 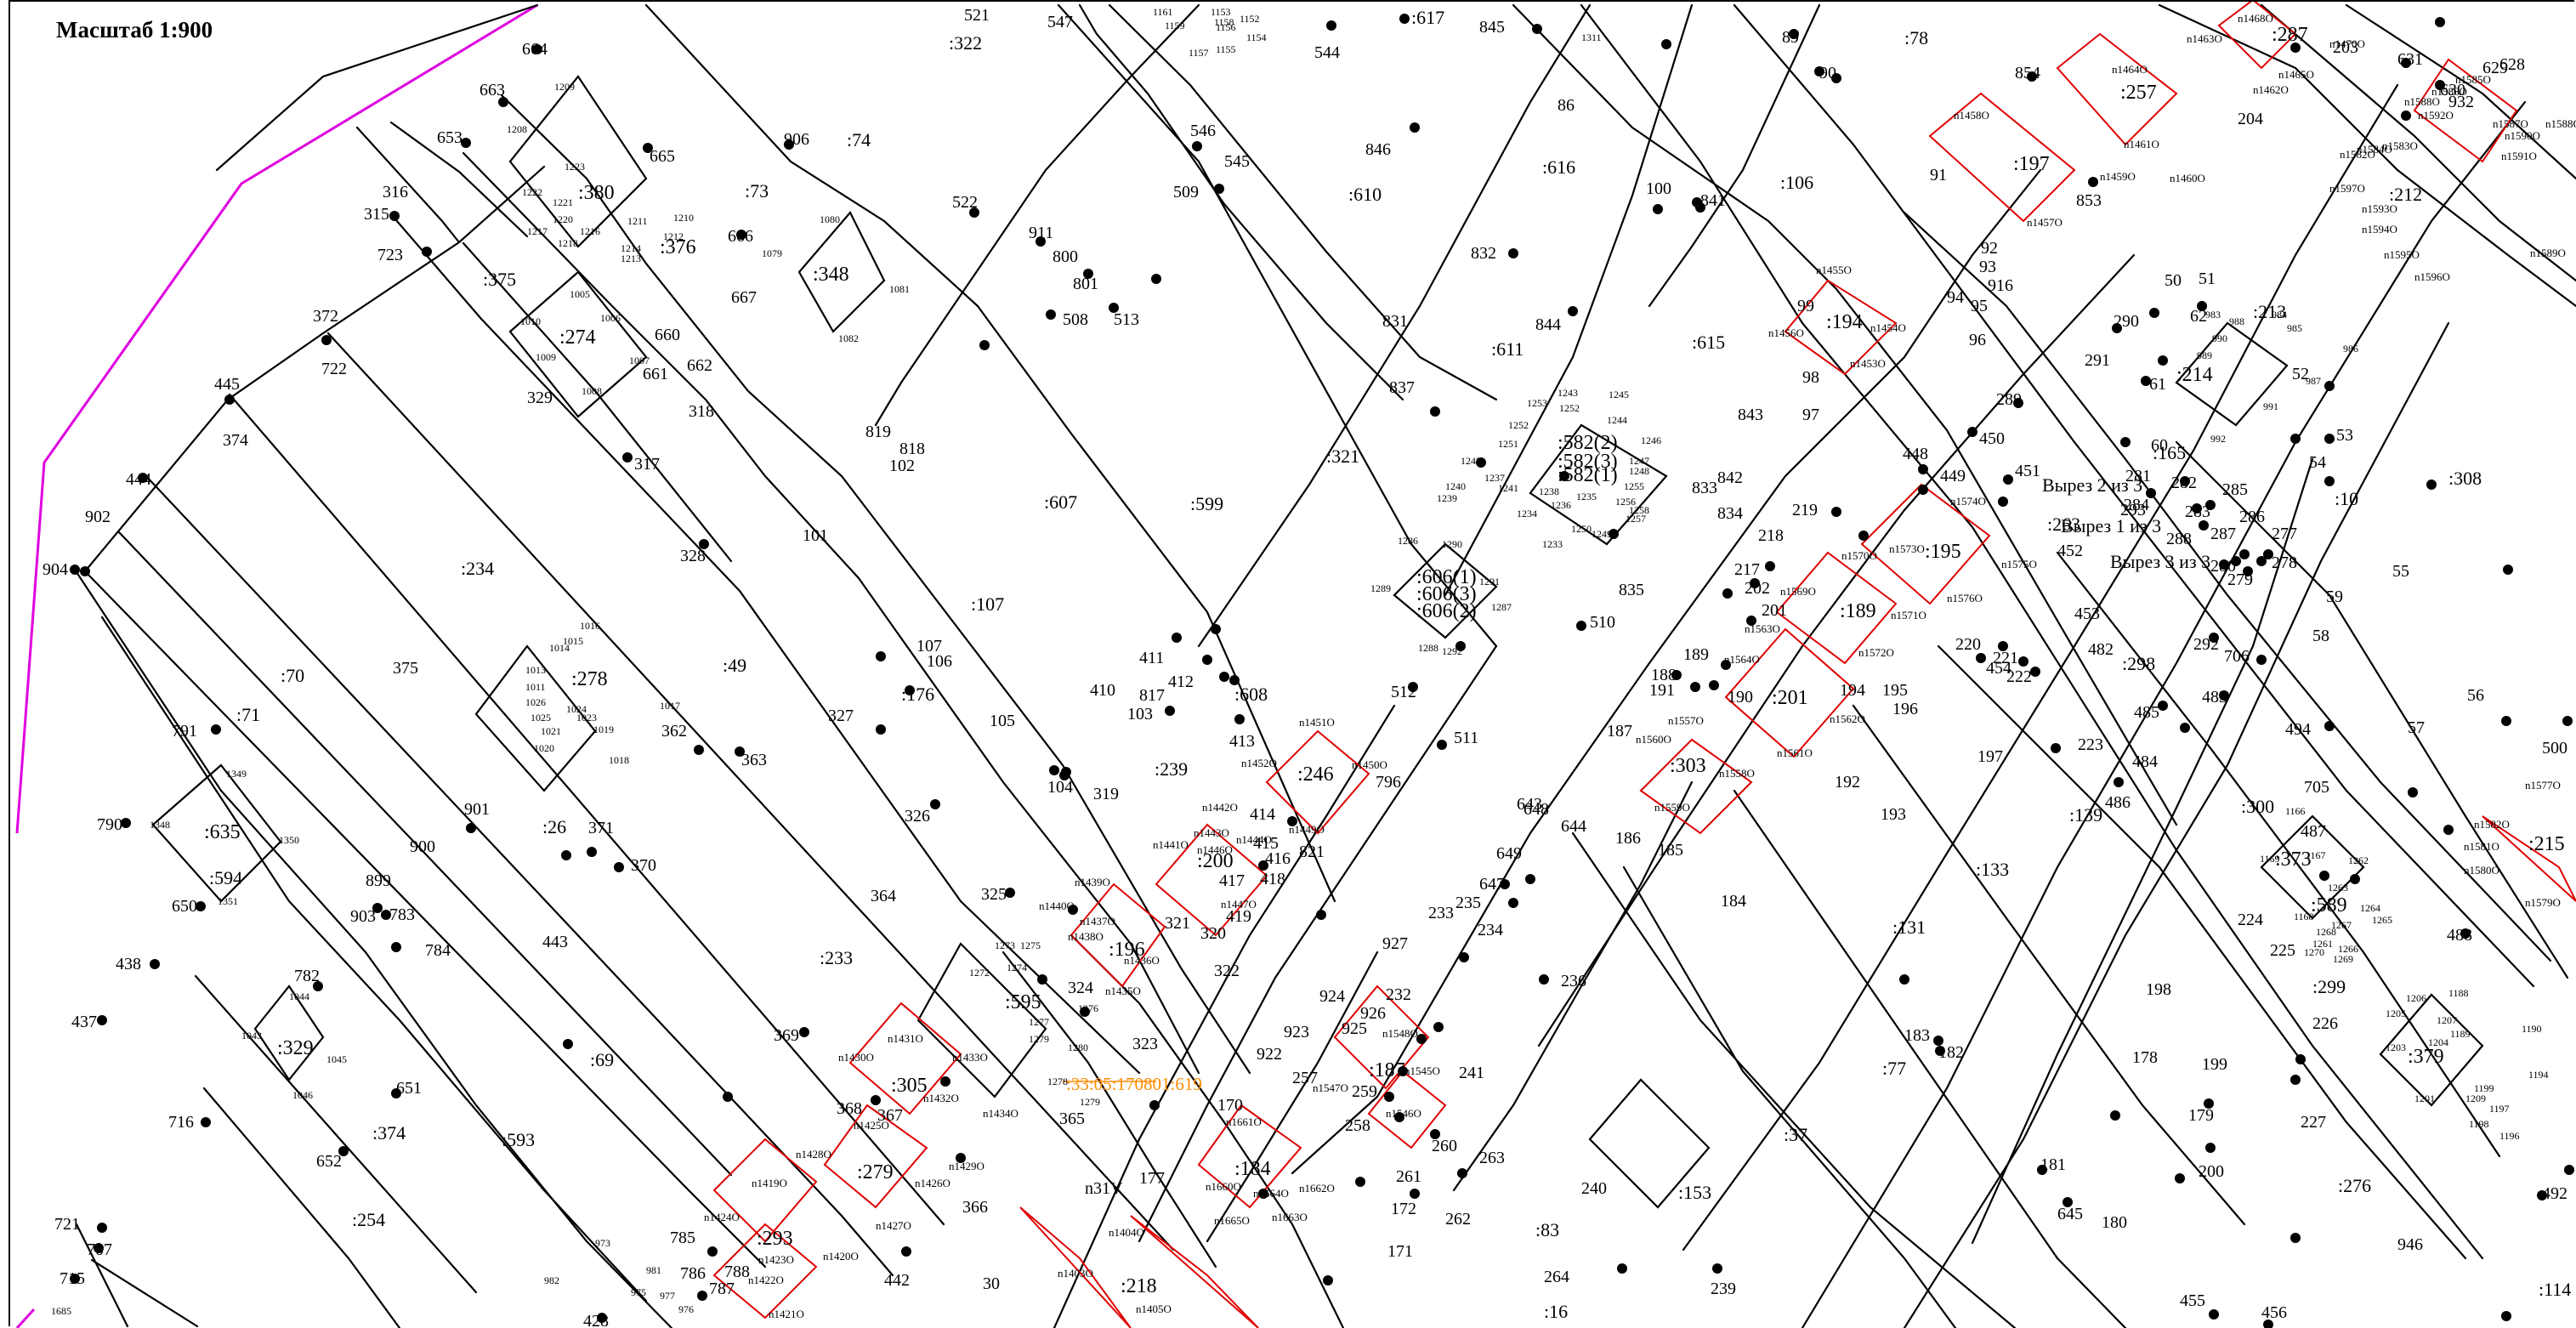 I want to click on svg-text: 105, so click(x=1003, y=721).